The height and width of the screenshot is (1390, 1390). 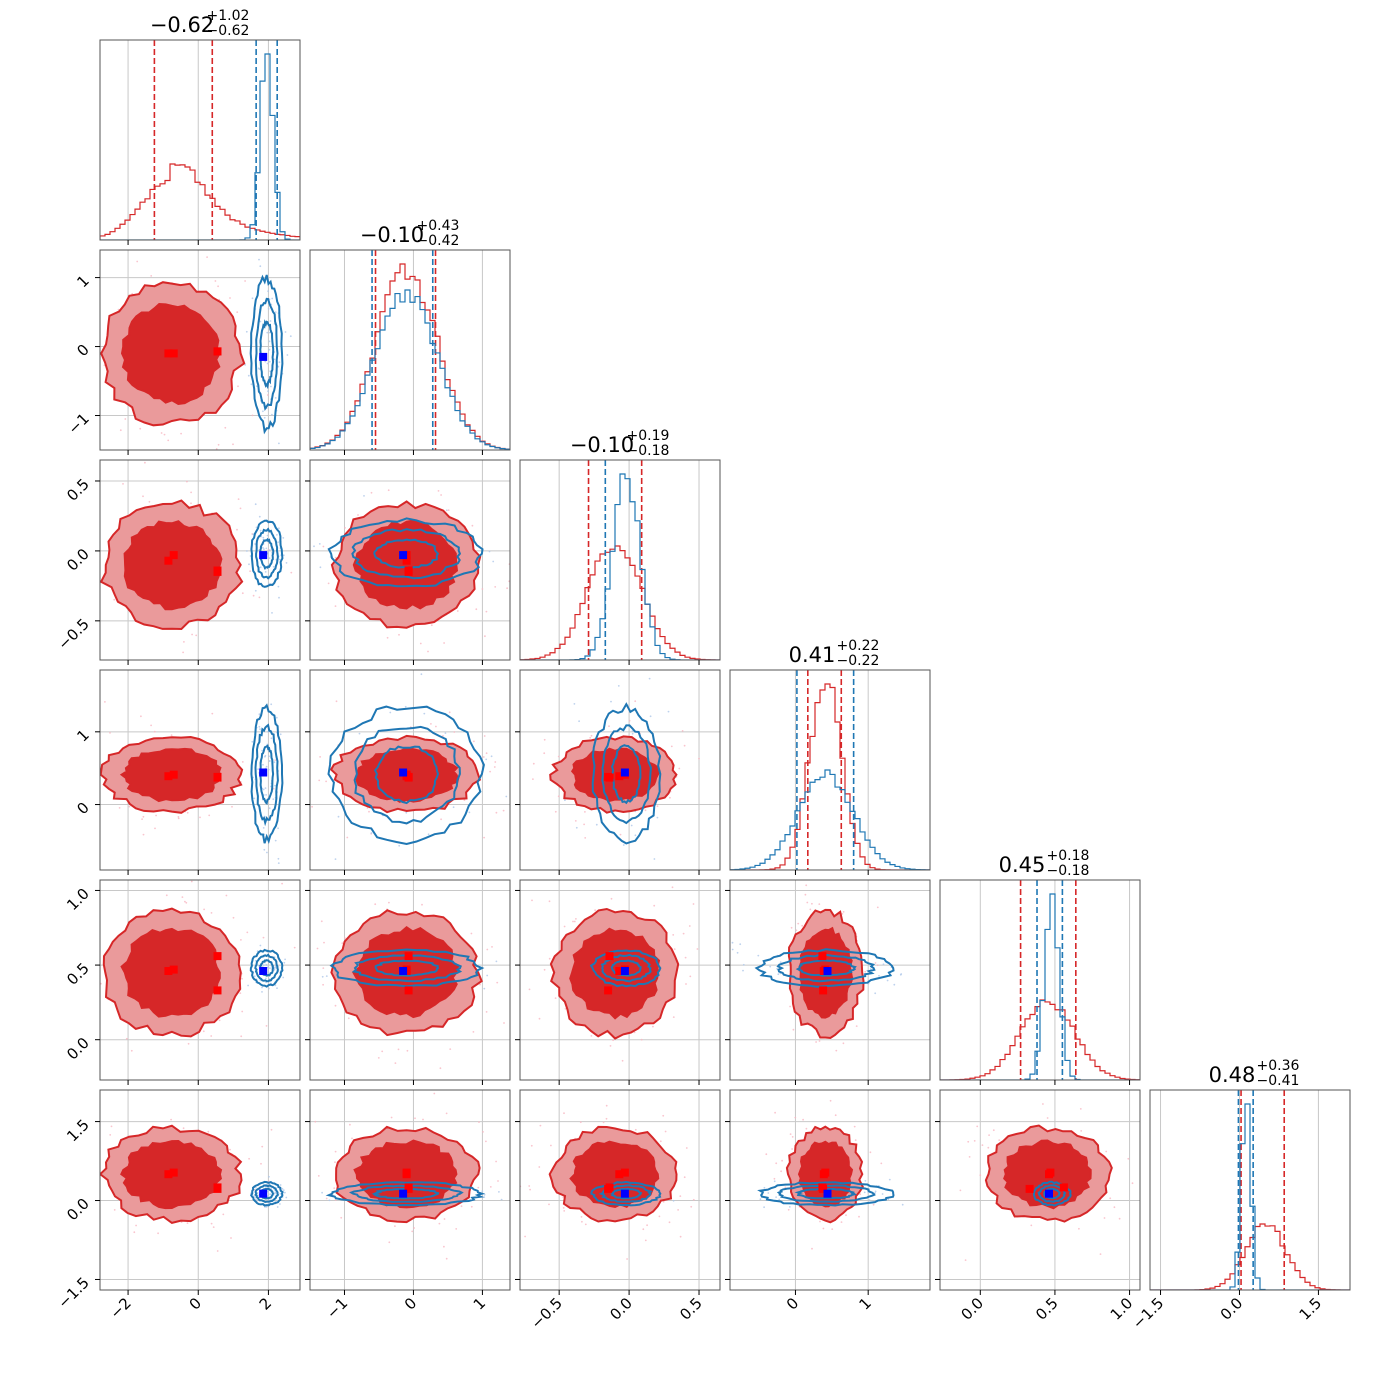 I want to click on panel-3-0: 01, so click(x=187, y=772).